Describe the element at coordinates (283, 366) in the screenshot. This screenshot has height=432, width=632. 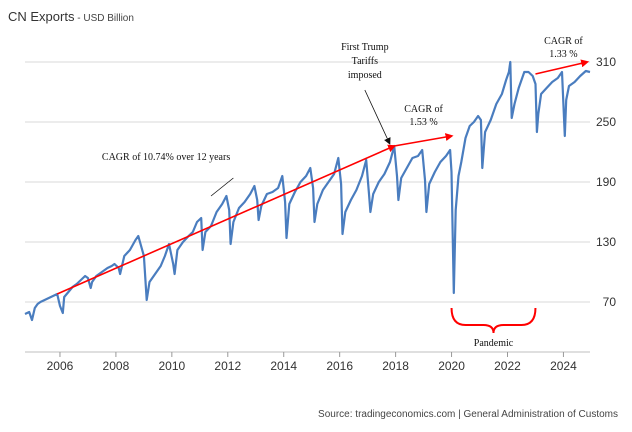
I see `x-tick-label: 2014` at that location.